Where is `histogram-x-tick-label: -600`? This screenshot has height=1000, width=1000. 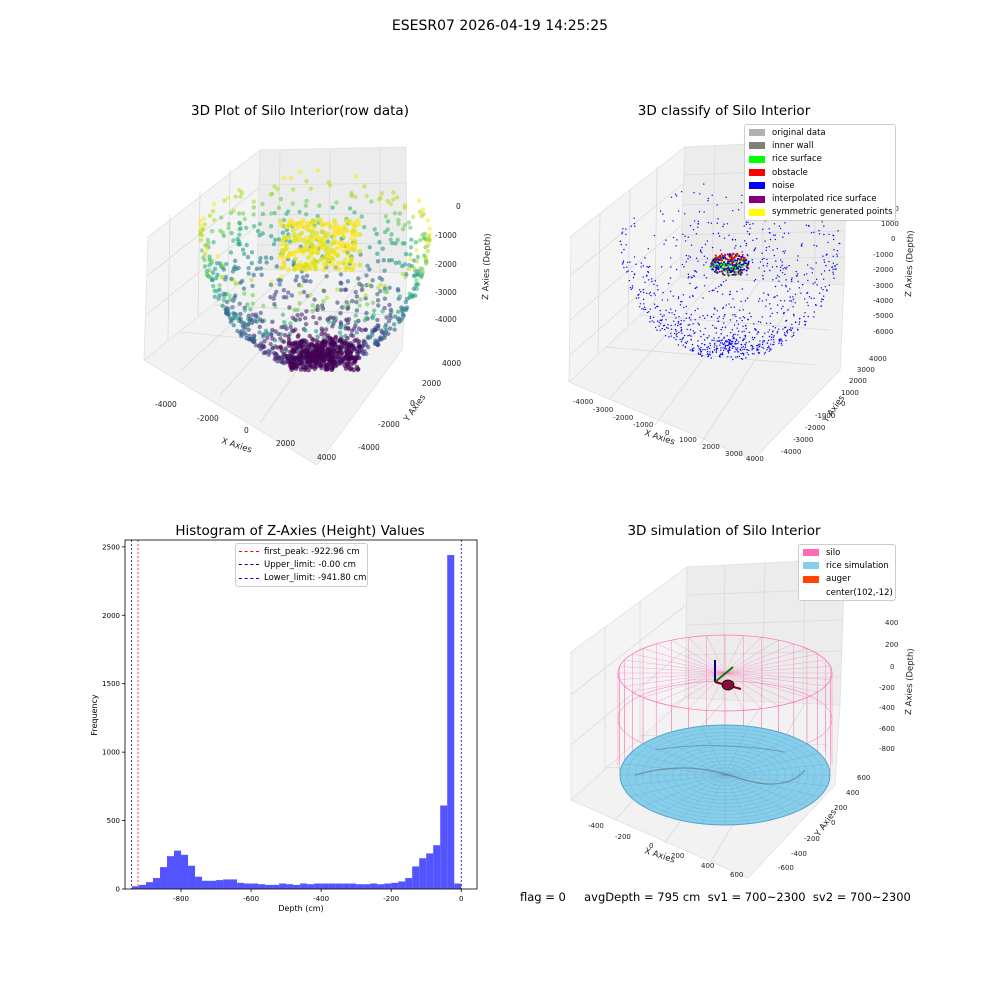 histogram-x-tick-label: -600 is located at coordinates (251, 899).